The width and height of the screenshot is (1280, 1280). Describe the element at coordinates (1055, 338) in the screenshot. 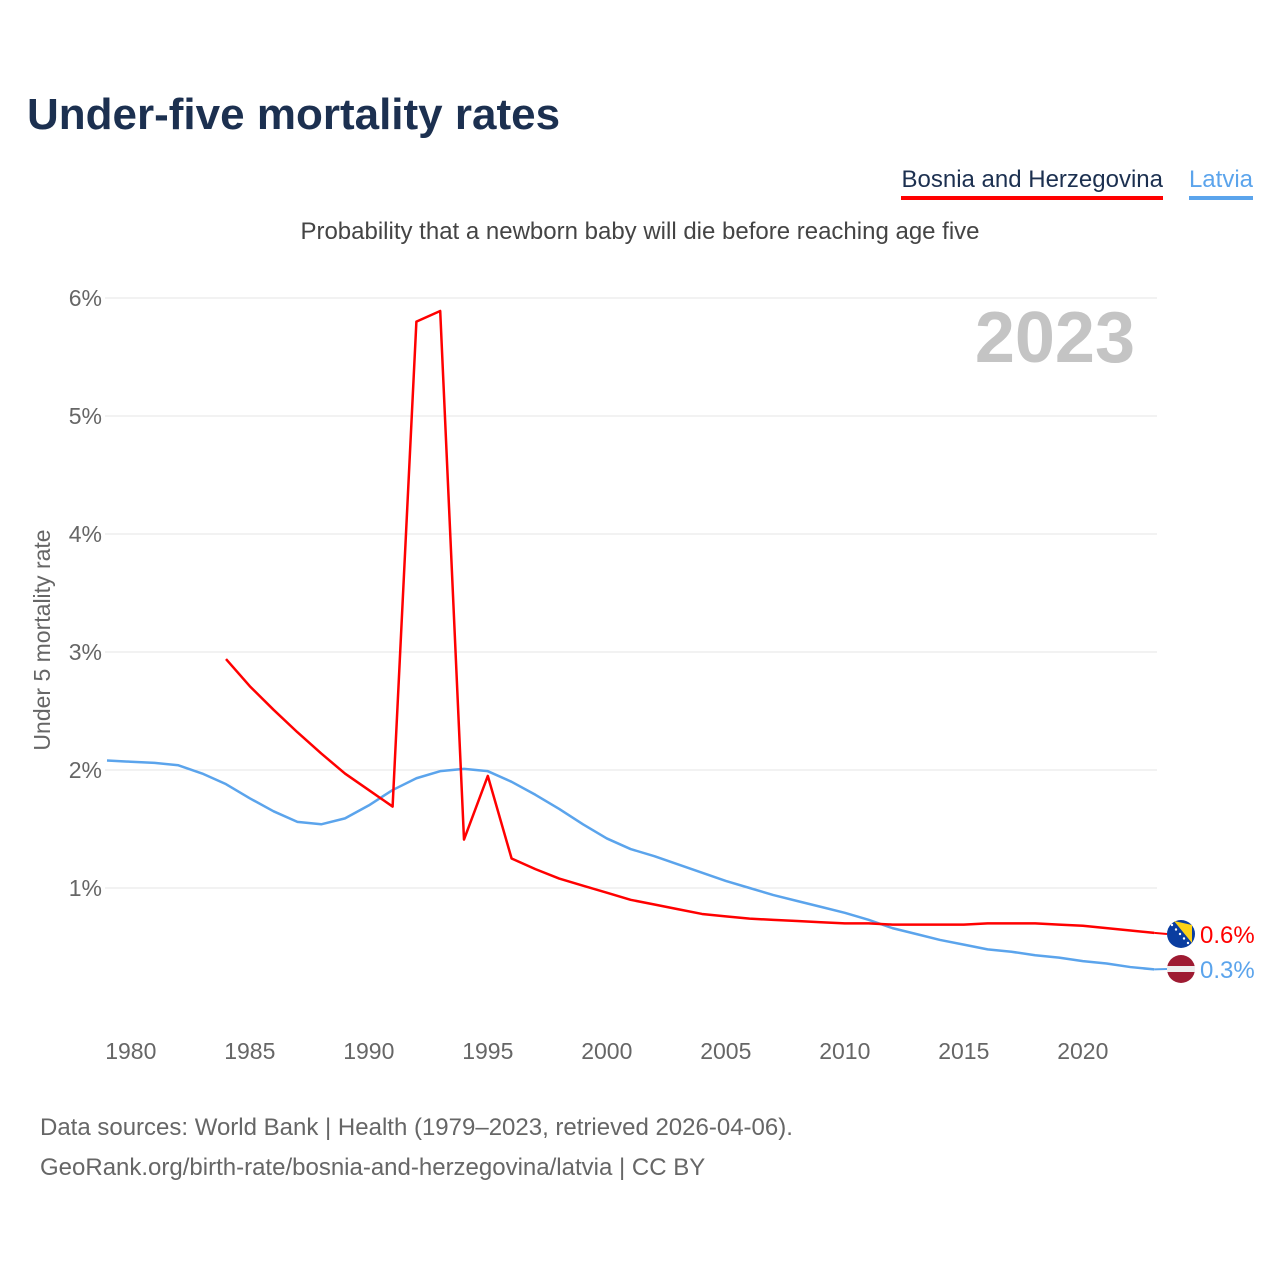

I see `year-label: 2023` at that location.